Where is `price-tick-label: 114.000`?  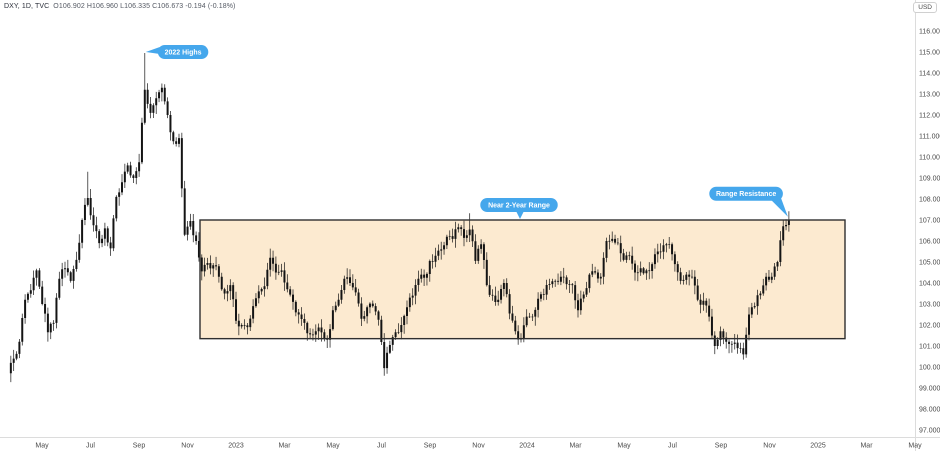 price-tick-label: 114.000 is located at coordinates (929, 73).